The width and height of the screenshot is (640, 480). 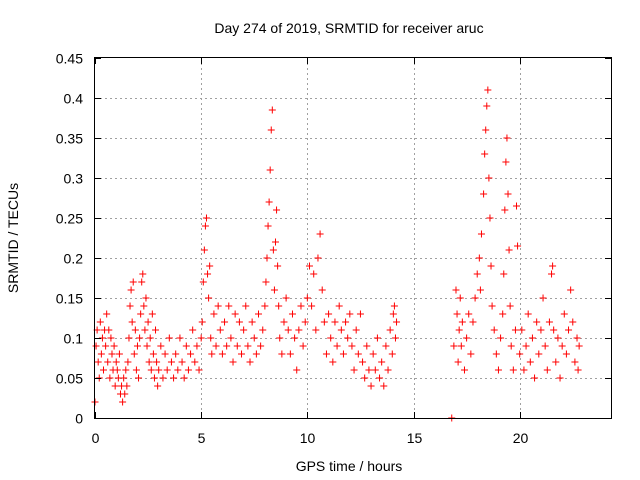 I want to click on y-tick-label: 0, so click(x=79, y=419).